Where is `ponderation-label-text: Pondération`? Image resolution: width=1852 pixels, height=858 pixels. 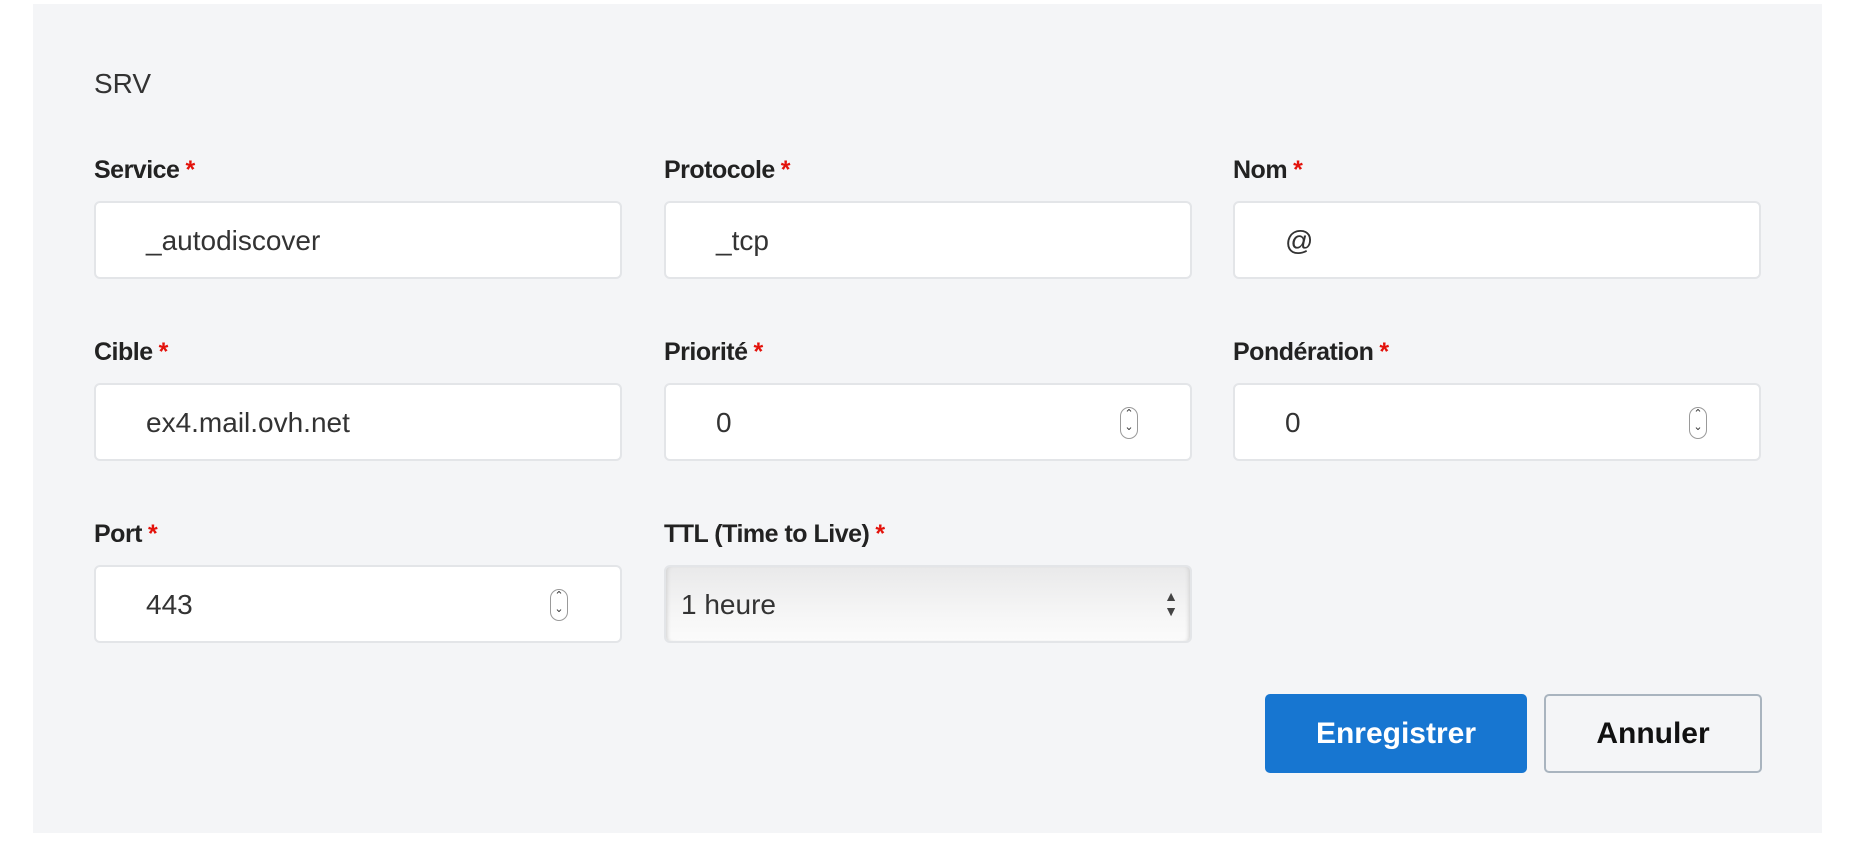
ponderation-label-text: Pondération is located at coordinates (1303, 352).